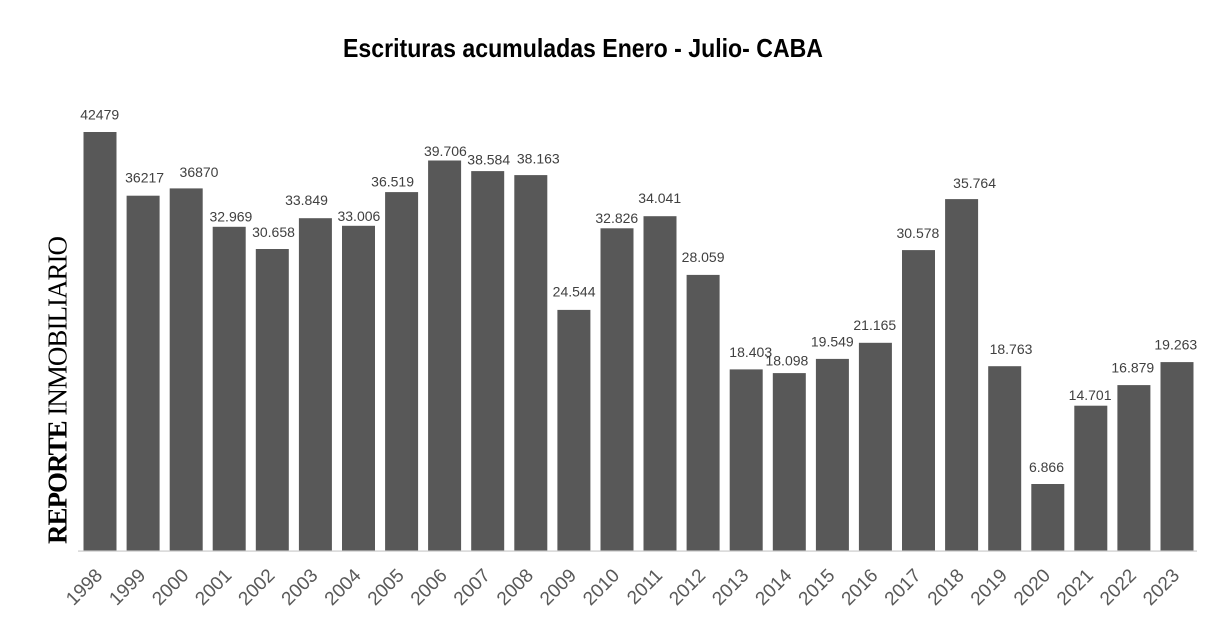 This screenshot has height=636, width=1216. What do you see at coordinates (974, 183) in the screenshot?
I see `svg-text: 35.764` at bounding box center [974, 183].